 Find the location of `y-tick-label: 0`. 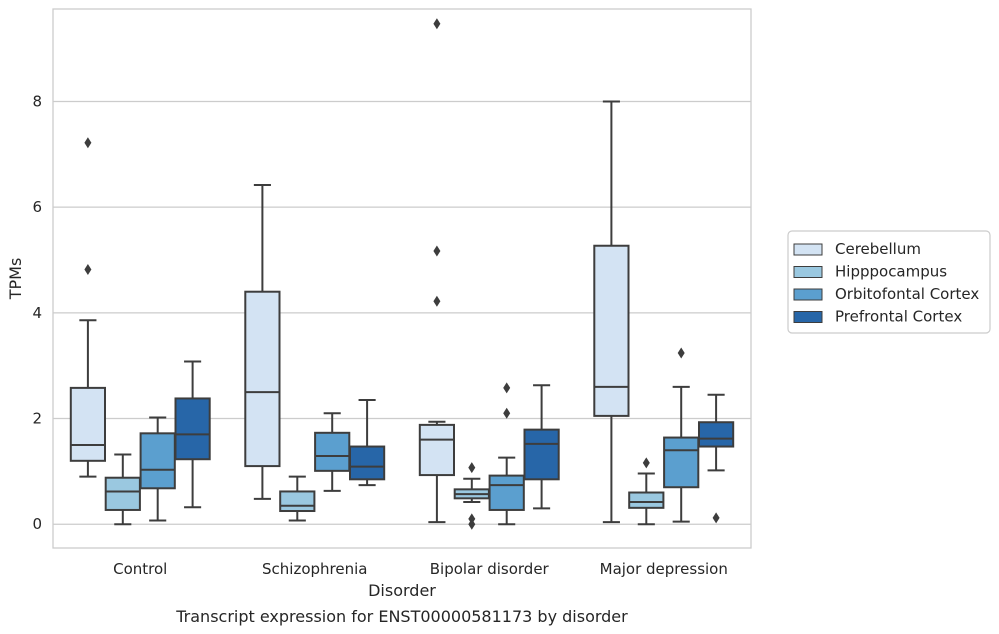

y-tick-label: 0 is located at coordinates (37, 524).